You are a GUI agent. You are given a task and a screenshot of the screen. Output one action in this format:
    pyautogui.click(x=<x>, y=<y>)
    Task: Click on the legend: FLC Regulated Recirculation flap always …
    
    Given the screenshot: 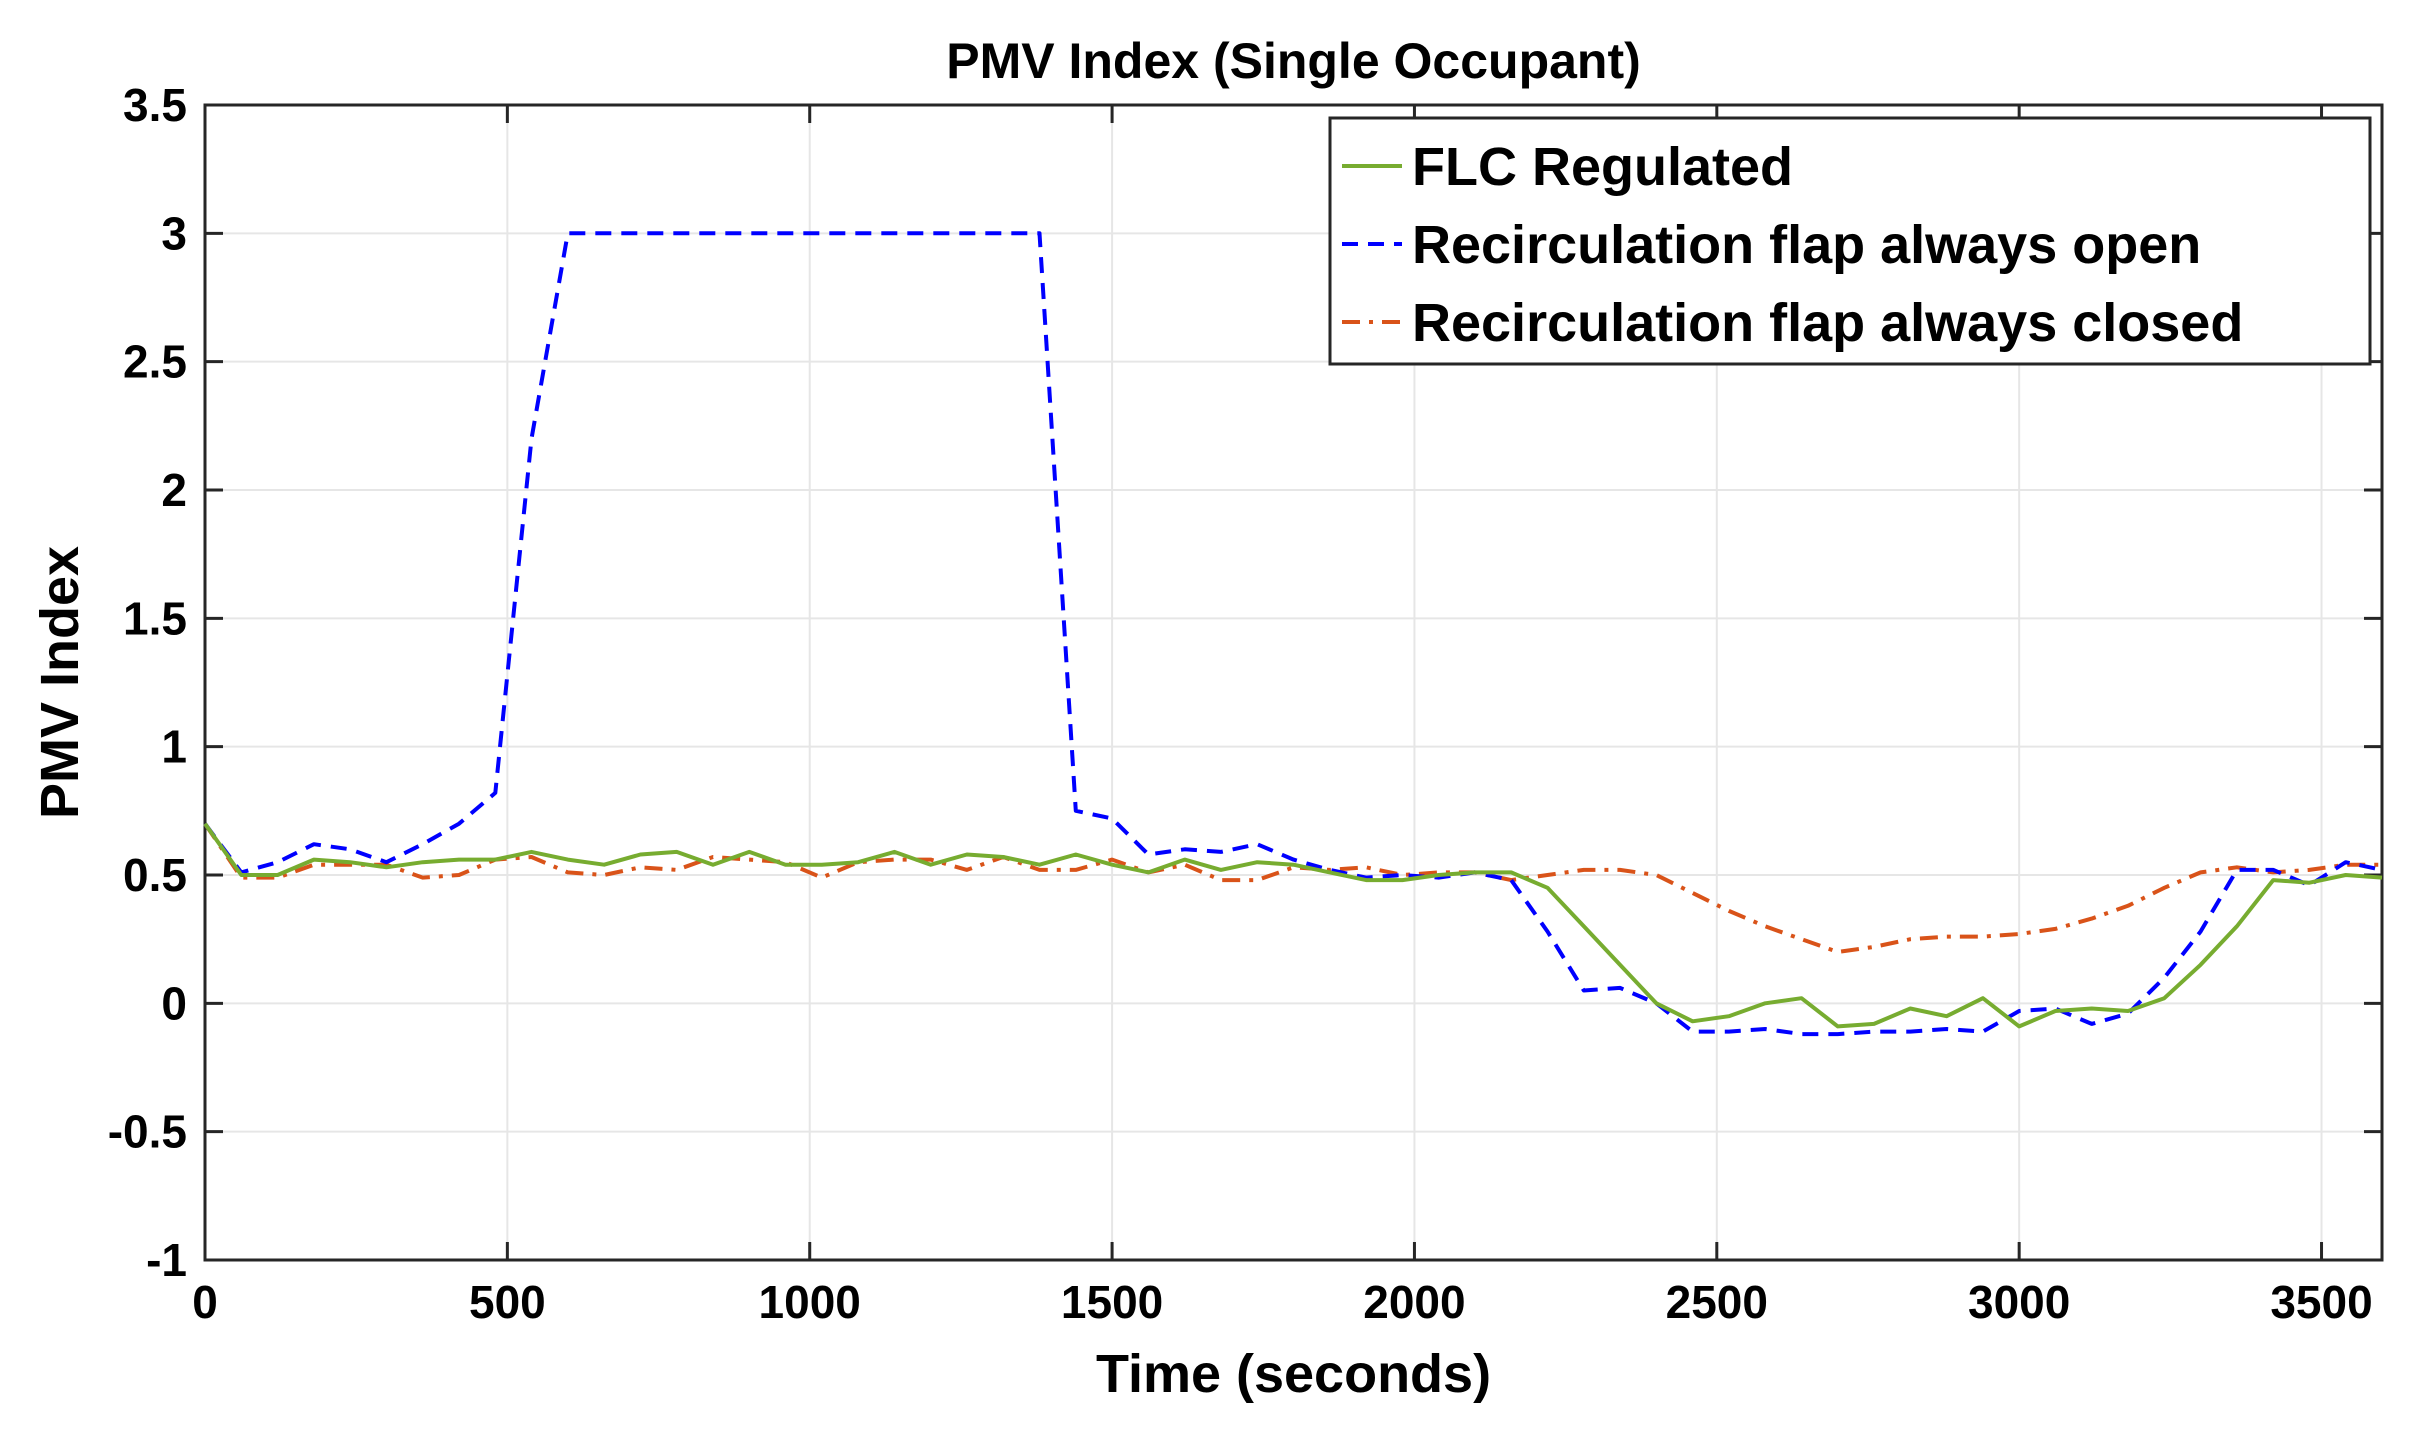 What is the action you would take?
    pyautogui.click(x=1850, y=241)
    